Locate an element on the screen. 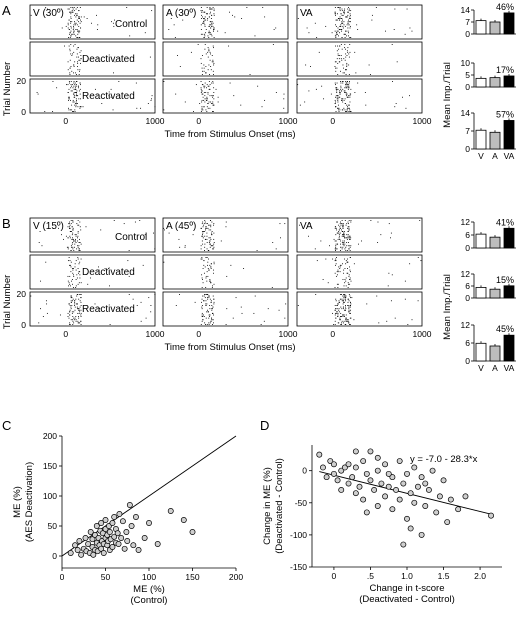 The image size is (520, 619). x-tick-label: 0 is located at coordinates (62, 577).